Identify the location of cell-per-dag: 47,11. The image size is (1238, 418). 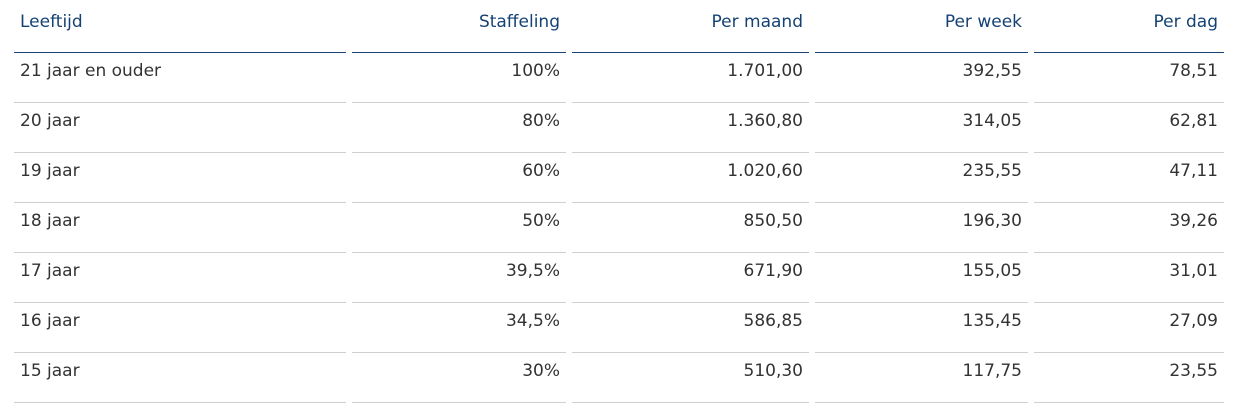
(1129, 178).